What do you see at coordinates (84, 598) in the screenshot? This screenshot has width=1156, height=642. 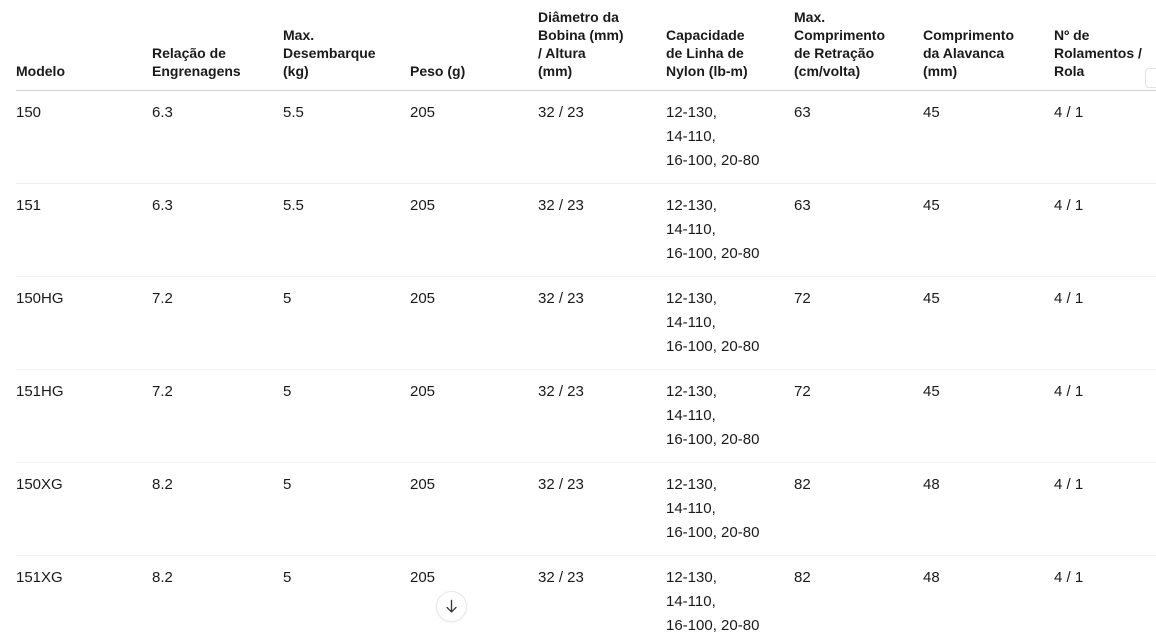 I see `cell-modelo: 151XG` at bounding box center [84, 598].